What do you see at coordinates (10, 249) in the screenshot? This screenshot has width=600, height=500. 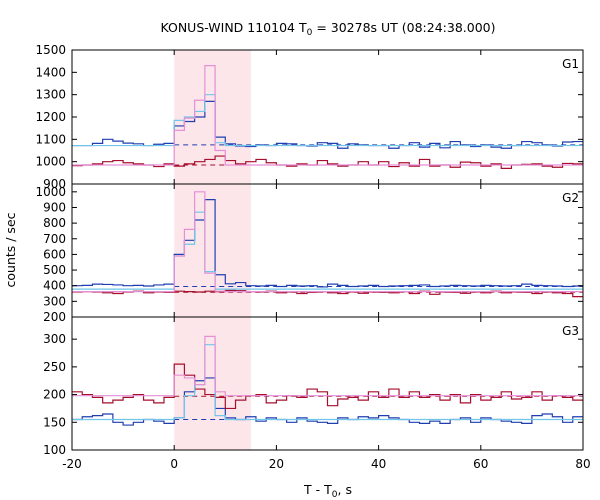 I see `y-axis-label: counts / sec` at bounding box center [10, 249].